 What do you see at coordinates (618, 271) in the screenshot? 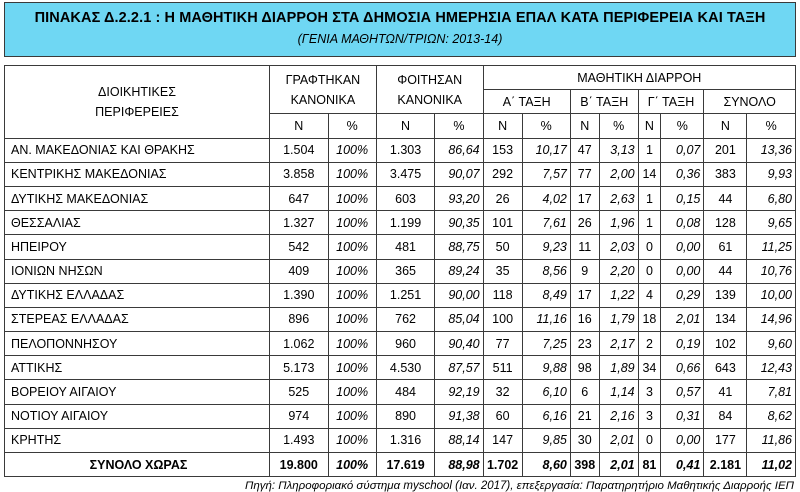
I see `grade-b-pct: 2,20` at bounding box center [618, 271].